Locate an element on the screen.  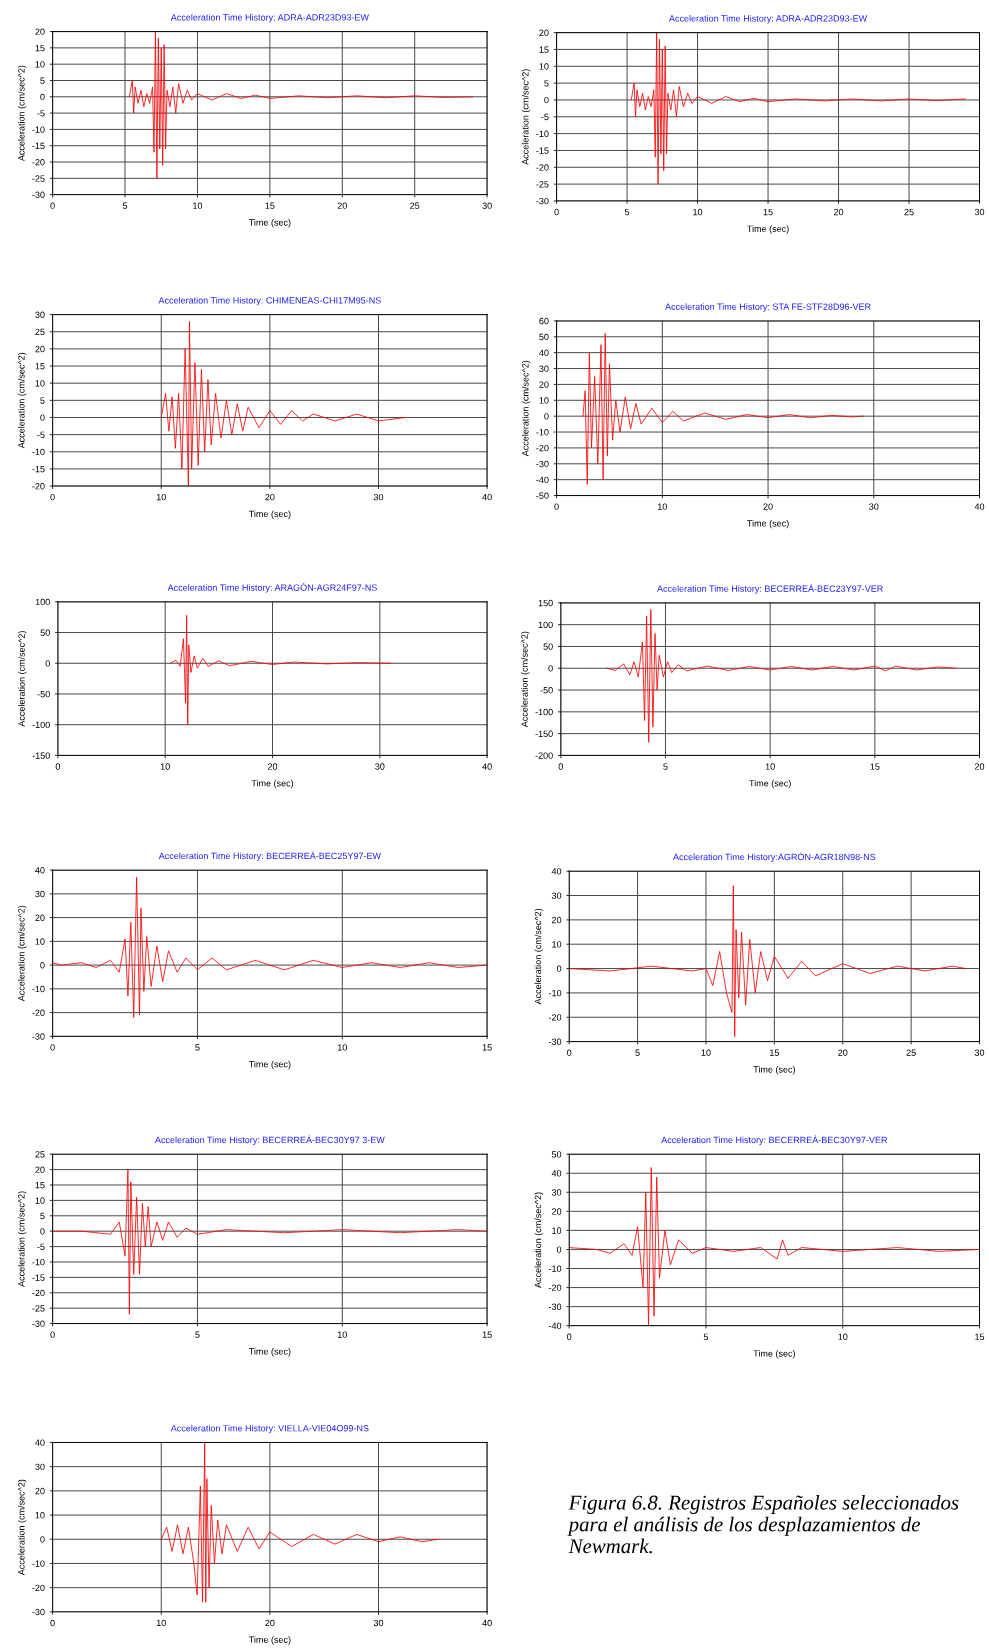
text: Figura 6.8. Registros Españoles seleccionados para el análisis de los desplazamientos de Newmark. is located at coordinates (763, 1524).